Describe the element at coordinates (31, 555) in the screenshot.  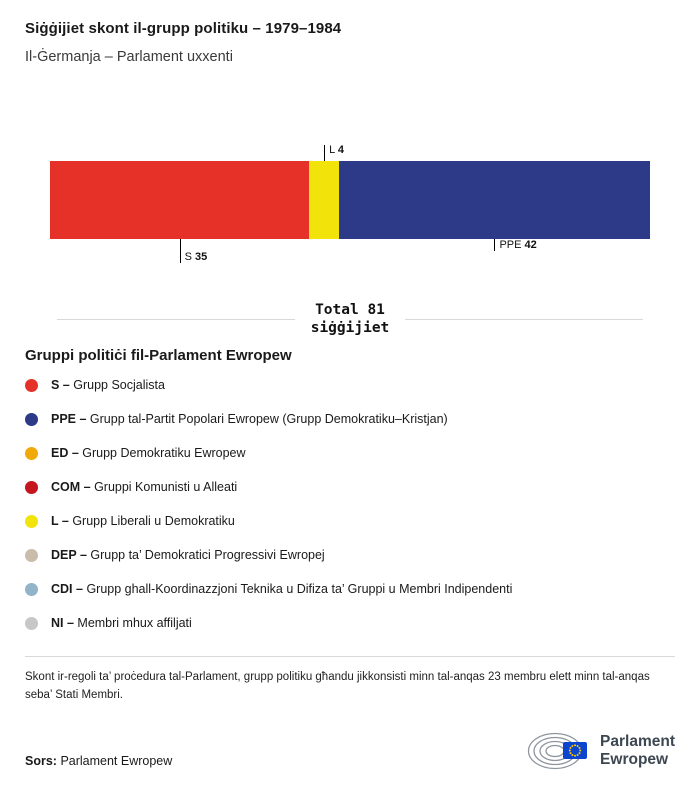
I see `legend-dot-DEP` at that location.